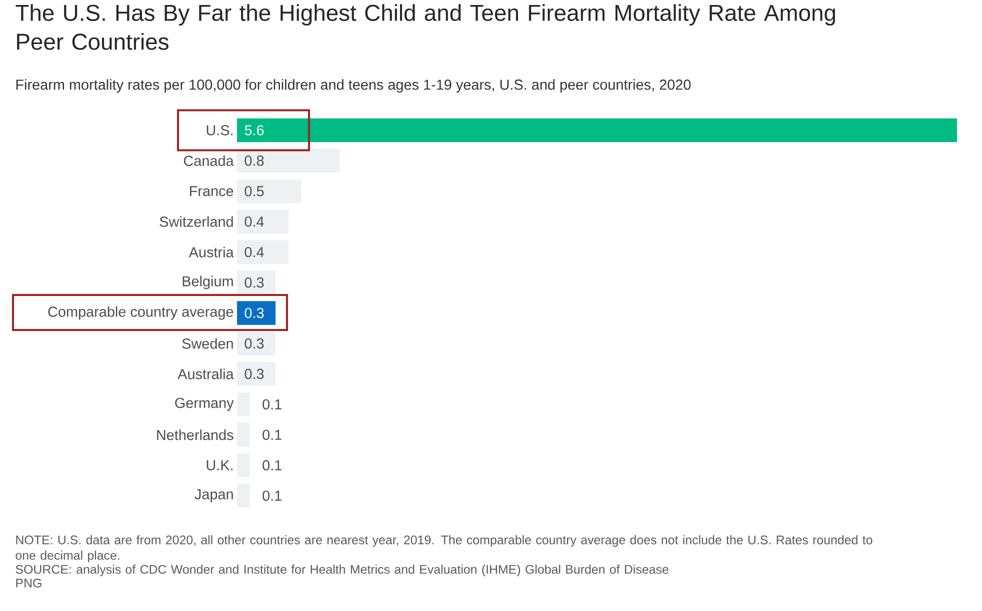 The height and width of the screenshot is (611, 982). Describe the element at coordinates (254, 161) in the screenshot. I see `data-label: 0.8` at that location.